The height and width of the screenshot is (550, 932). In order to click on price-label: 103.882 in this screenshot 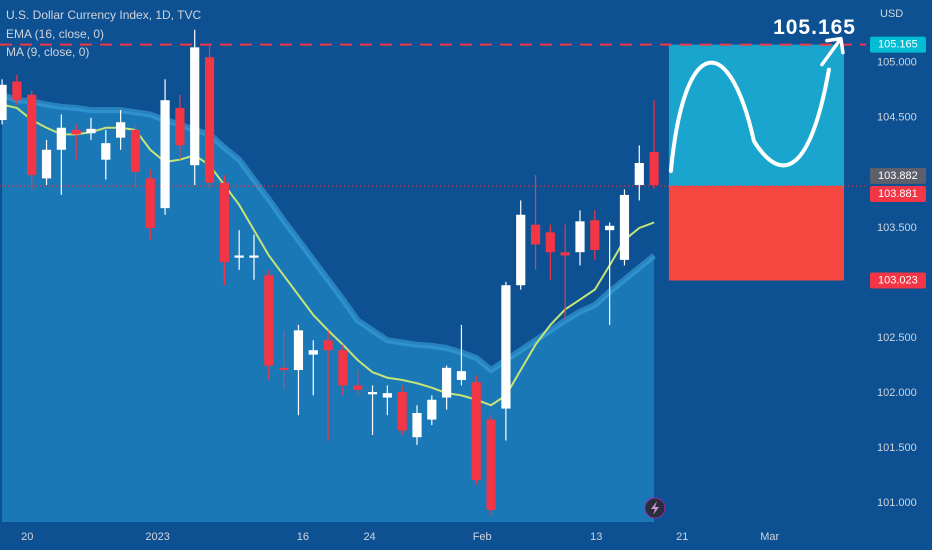, I will do `click(898, 176)`.